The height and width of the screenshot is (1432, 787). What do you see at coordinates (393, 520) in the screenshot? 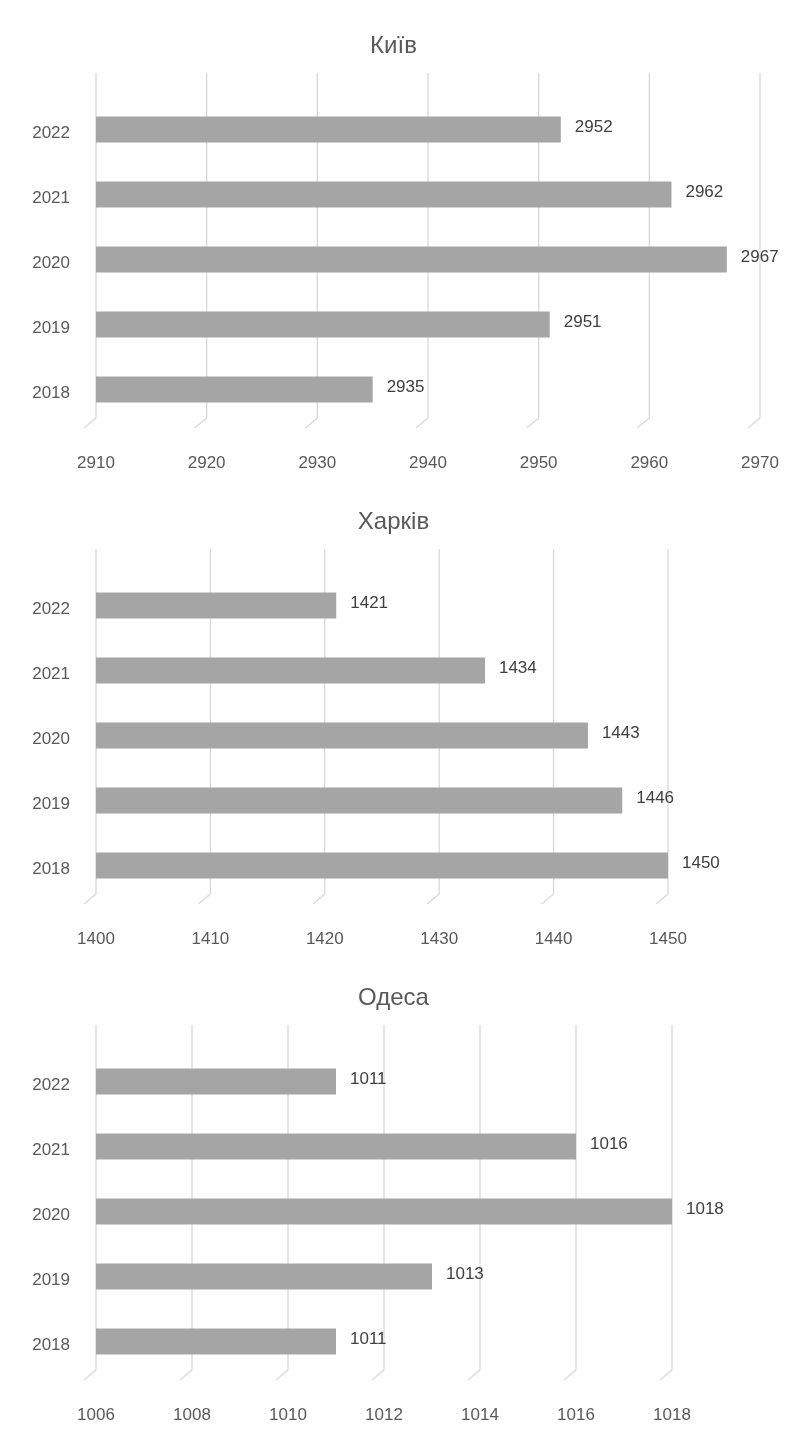
I see `chart-title: Харків` at bounding box center [393, 520].